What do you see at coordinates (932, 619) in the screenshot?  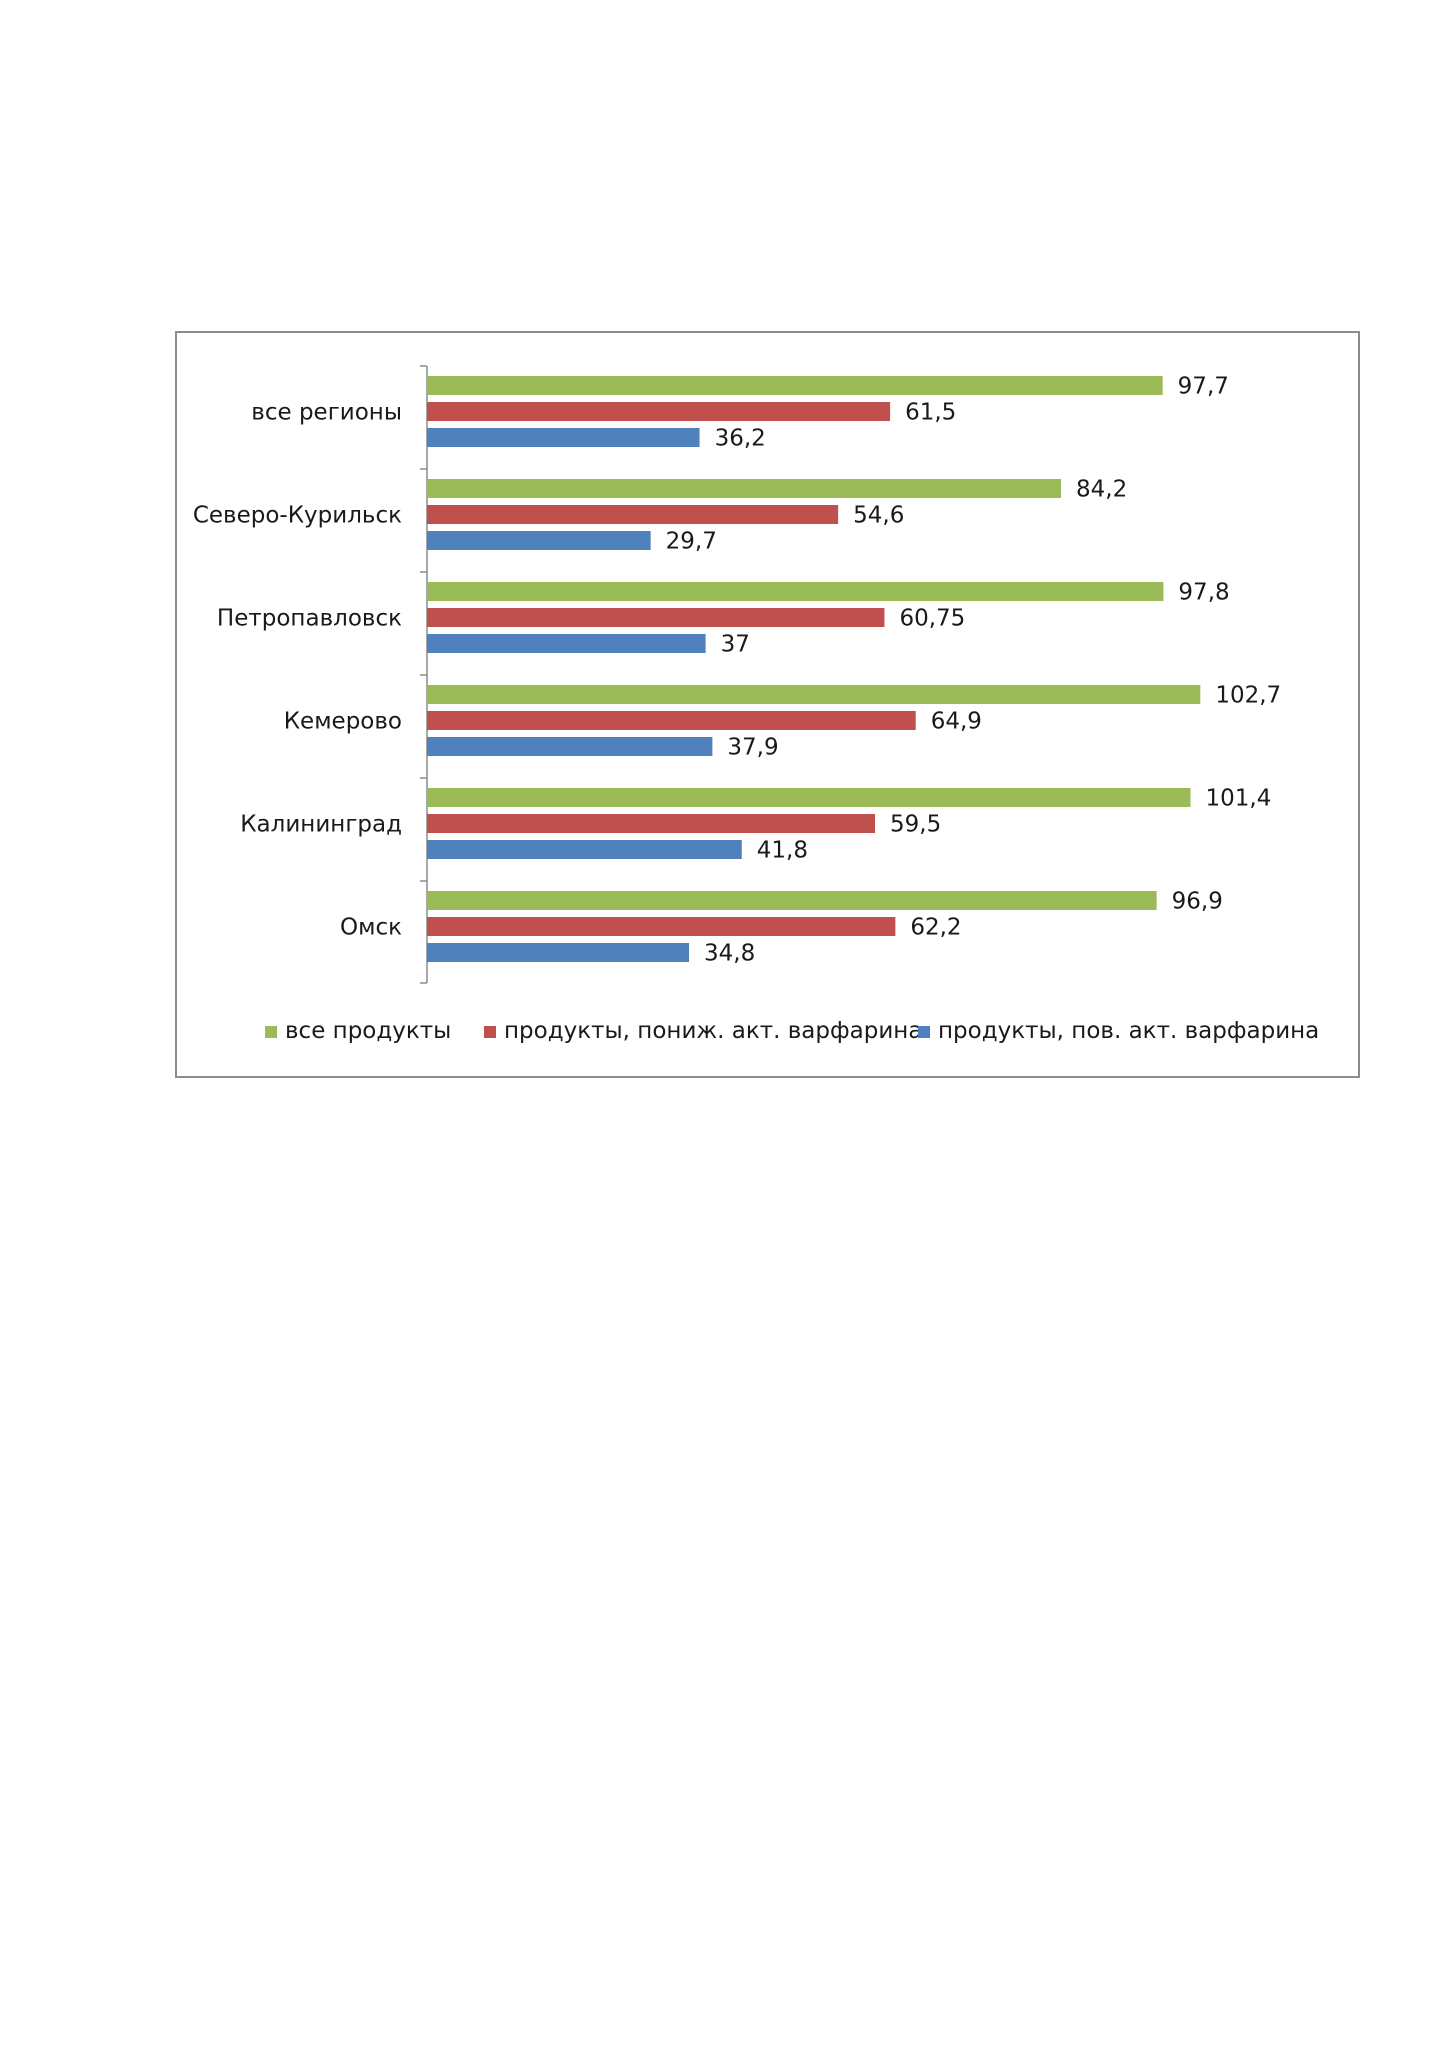 I see `data-label: 60,75` at bounding box center [932, 619].